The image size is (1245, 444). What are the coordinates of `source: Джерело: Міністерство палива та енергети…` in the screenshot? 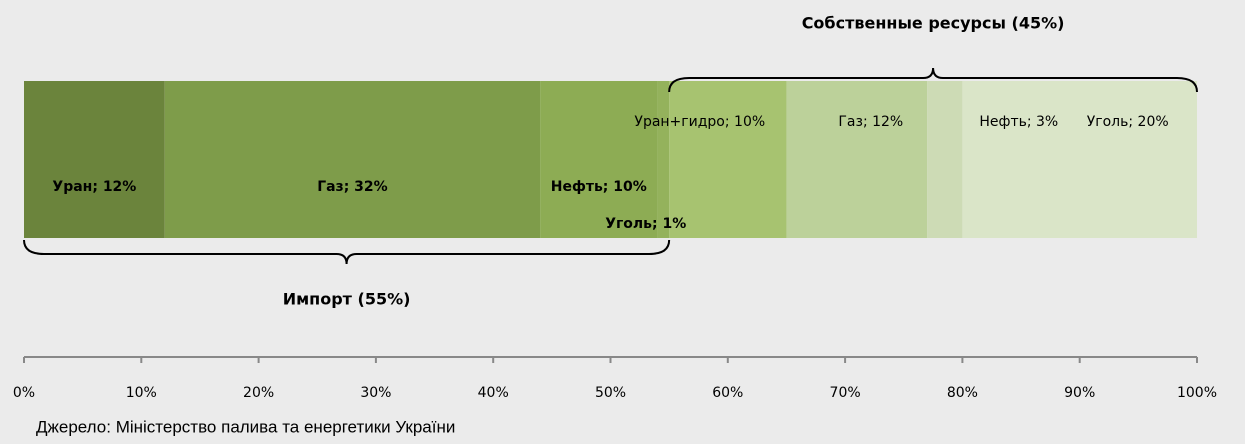 It's located at (245, 426).